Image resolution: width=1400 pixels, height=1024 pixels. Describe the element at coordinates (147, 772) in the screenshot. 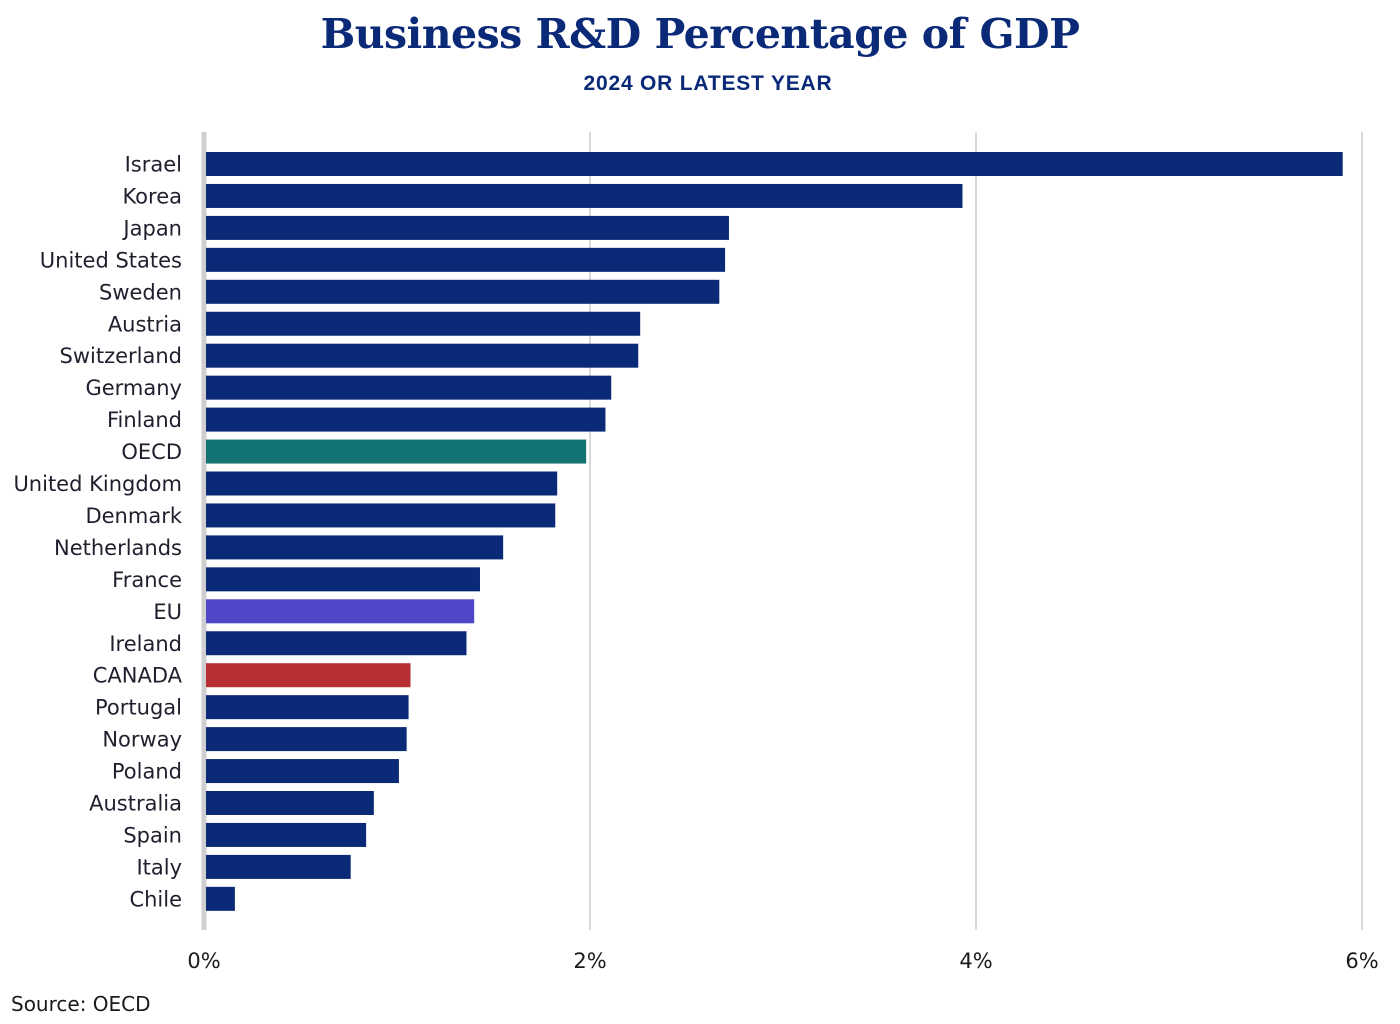

I see `category-label: Poland` at that location.